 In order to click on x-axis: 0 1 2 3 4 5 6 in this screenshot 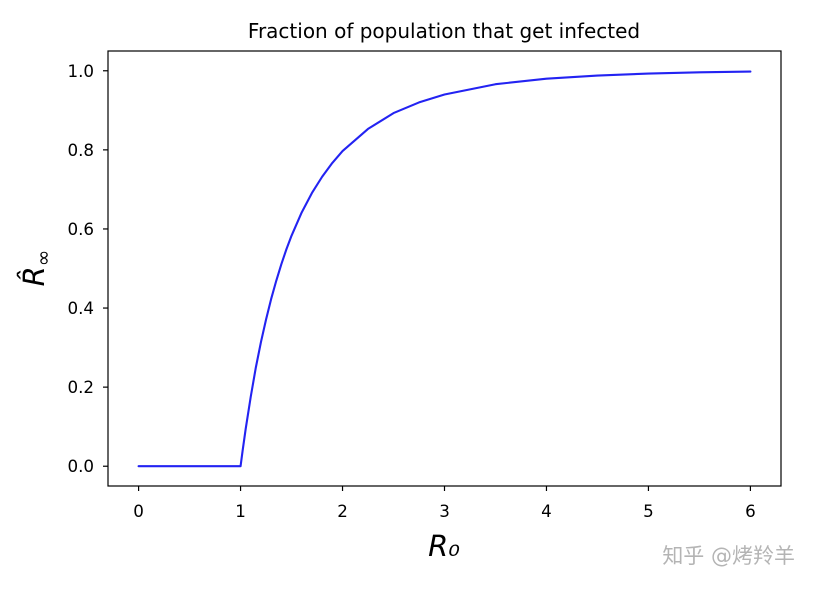, I will do `click(444, 503)`.